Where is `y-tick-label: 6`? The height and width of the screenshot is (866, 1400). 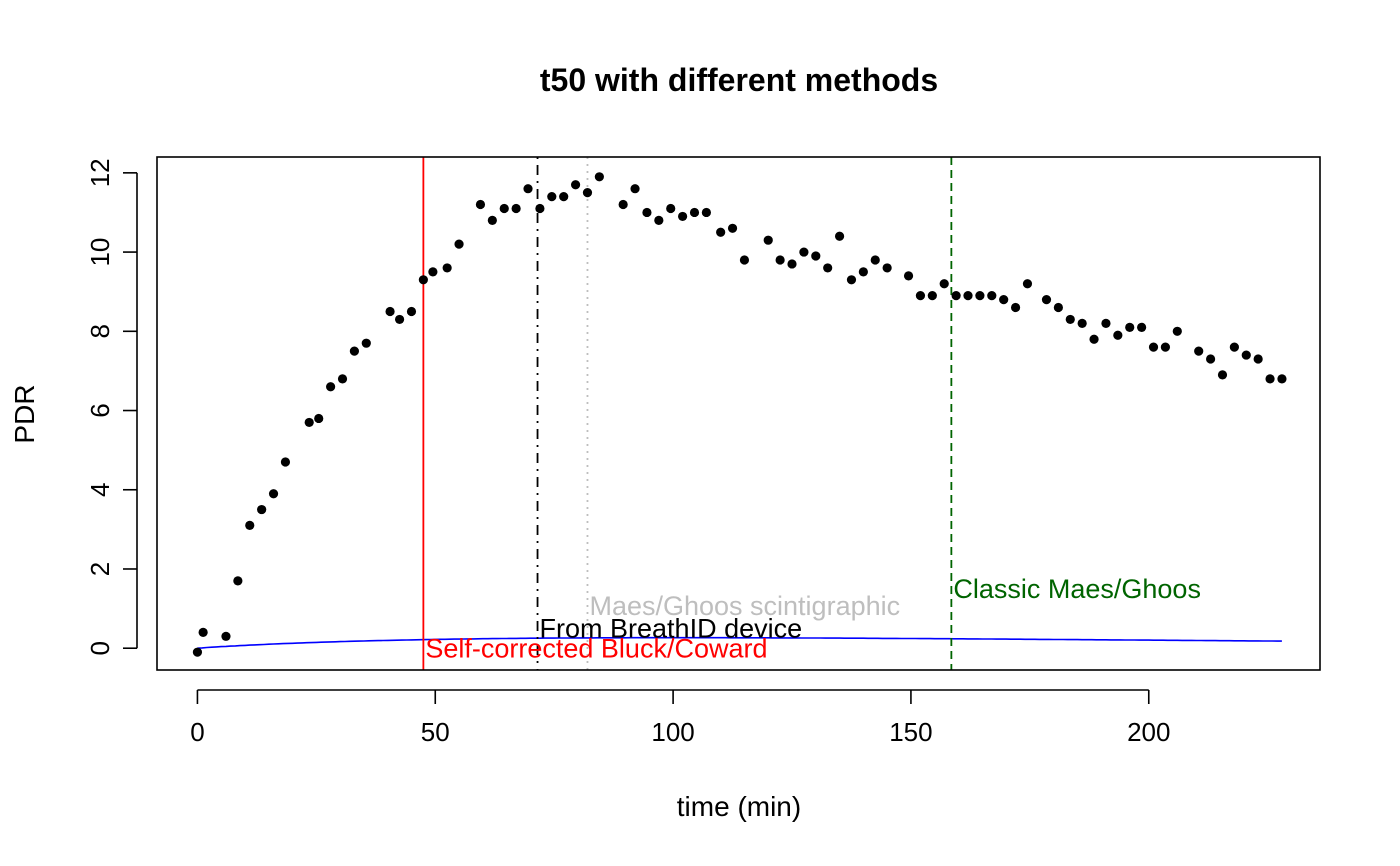 y-tick-label: 6 is located at coordinates (100, 410).